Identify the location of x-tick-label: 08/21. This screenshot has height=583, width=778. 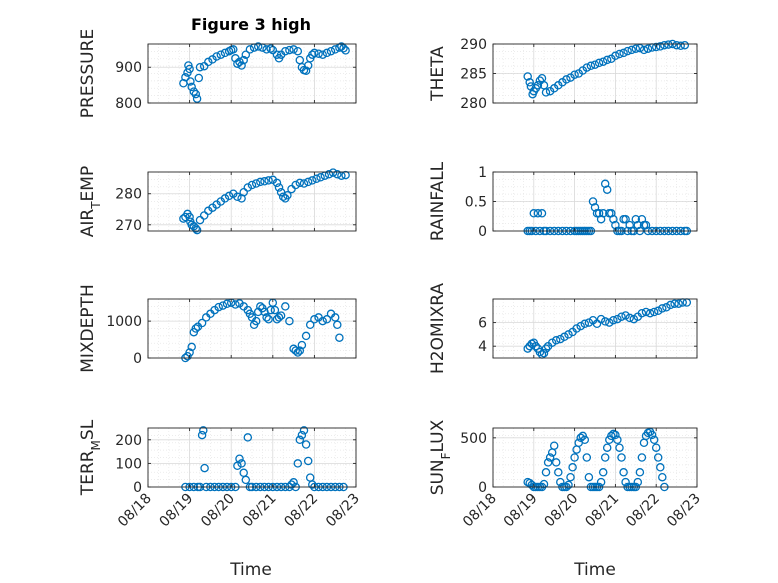
(260, 511).